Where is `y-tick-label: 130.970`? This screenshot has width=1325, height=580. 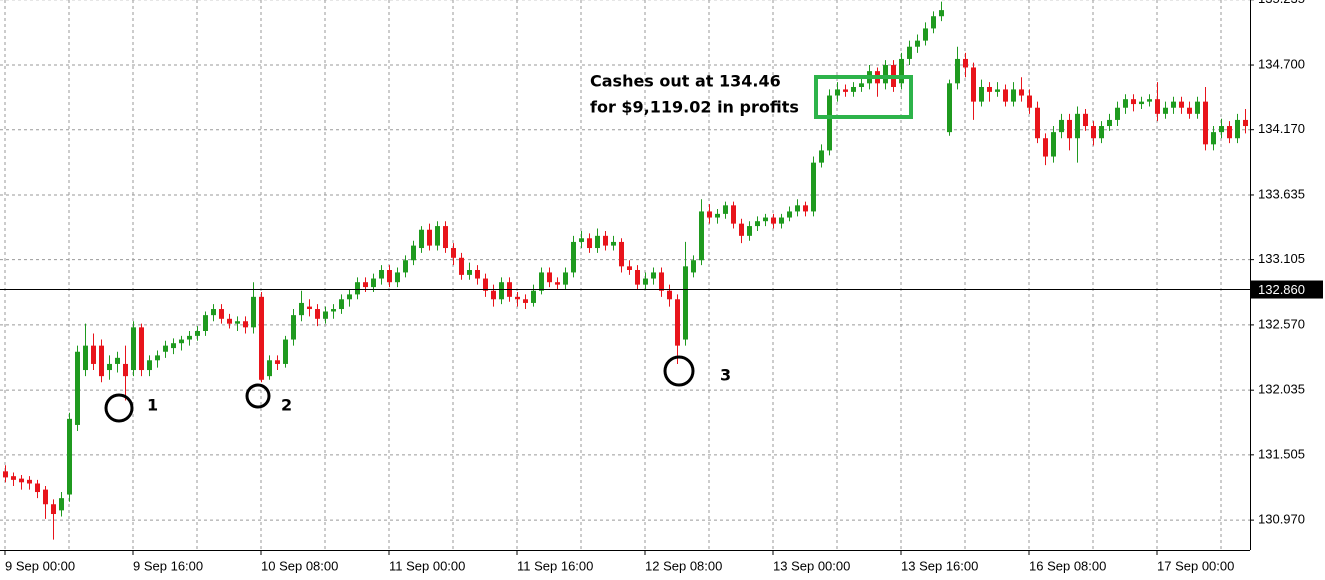 y-tick-label: 130.970 is located at coordinates (1281, 519).